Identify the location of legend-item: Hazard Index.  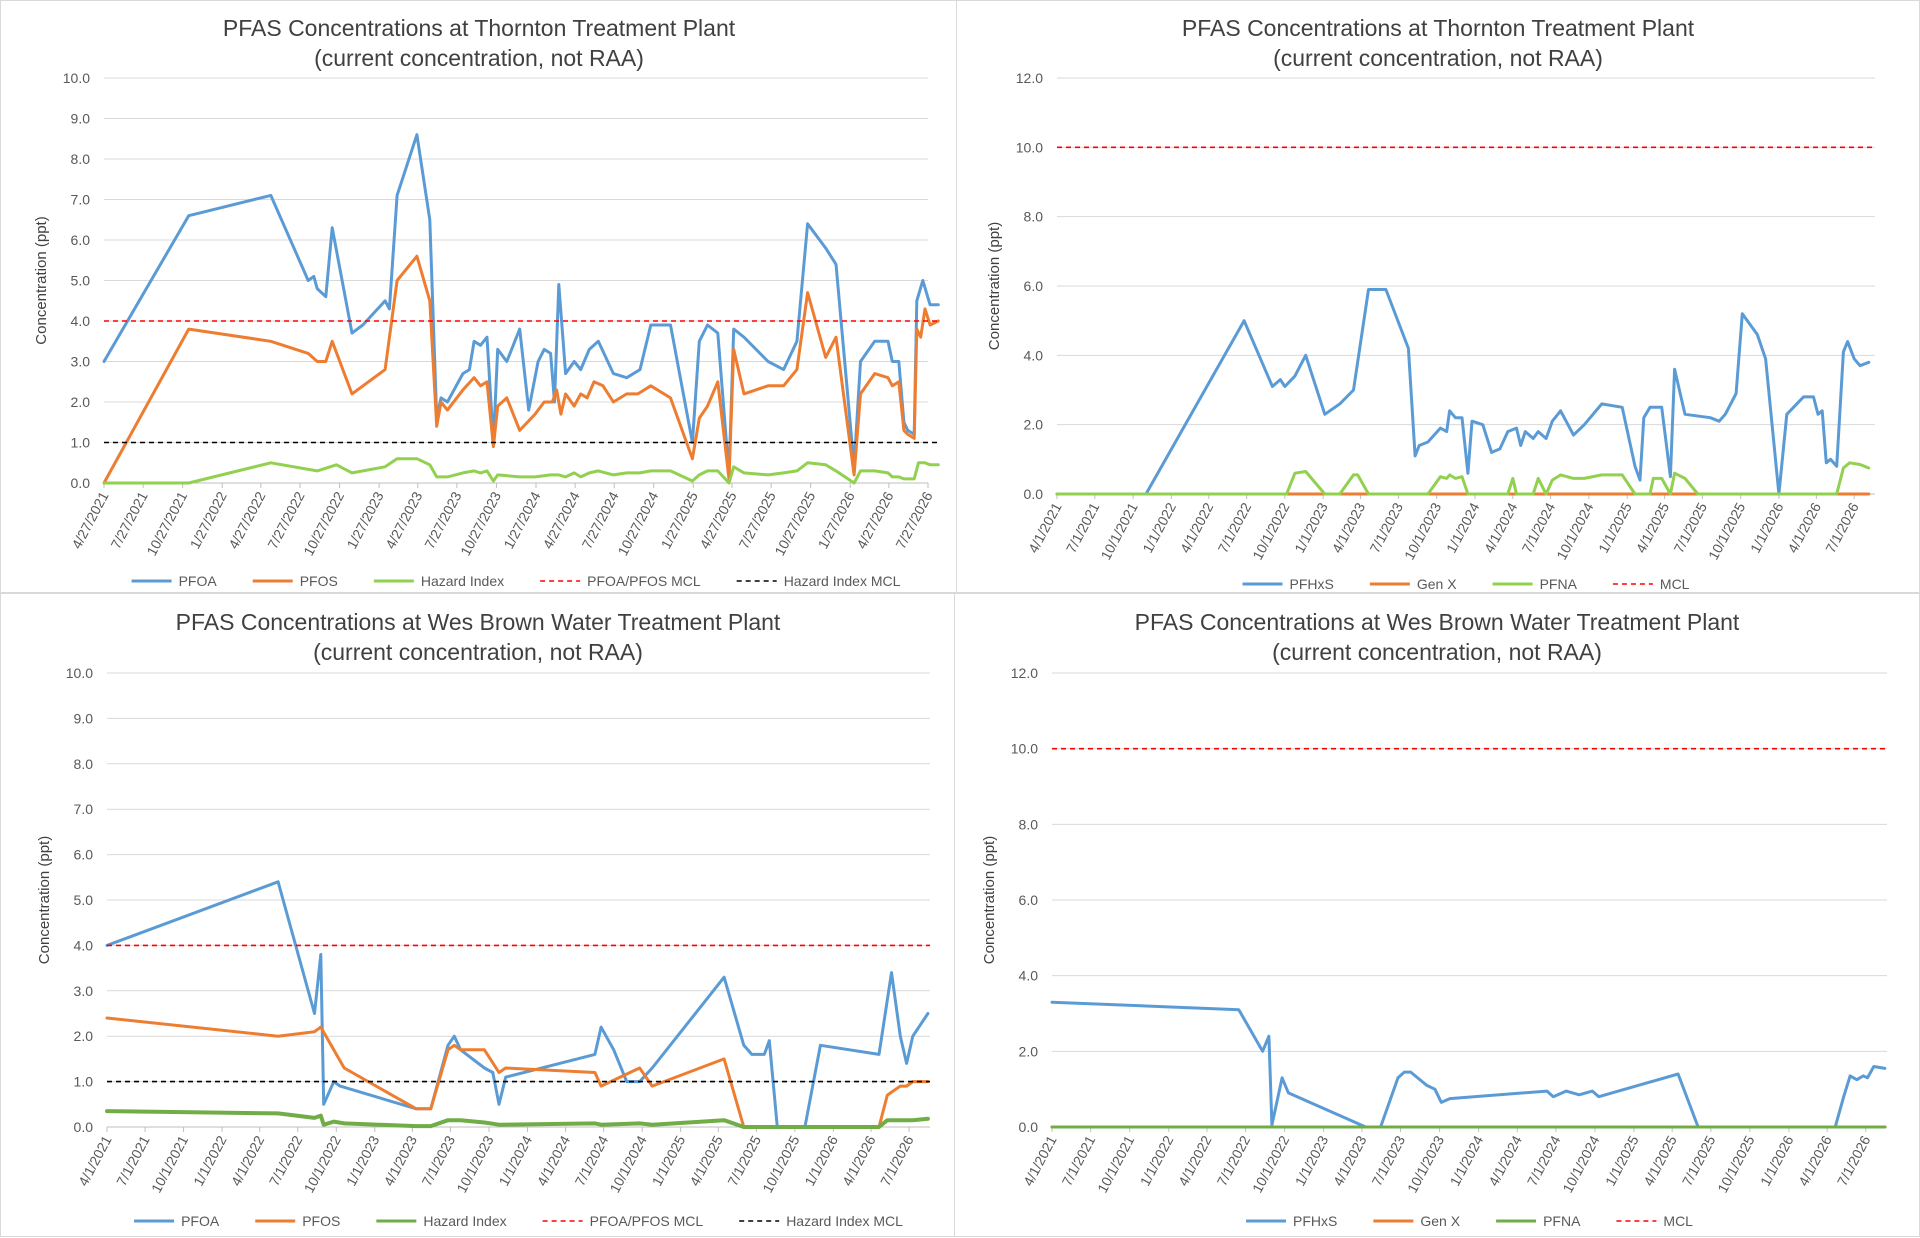
(438, 581).